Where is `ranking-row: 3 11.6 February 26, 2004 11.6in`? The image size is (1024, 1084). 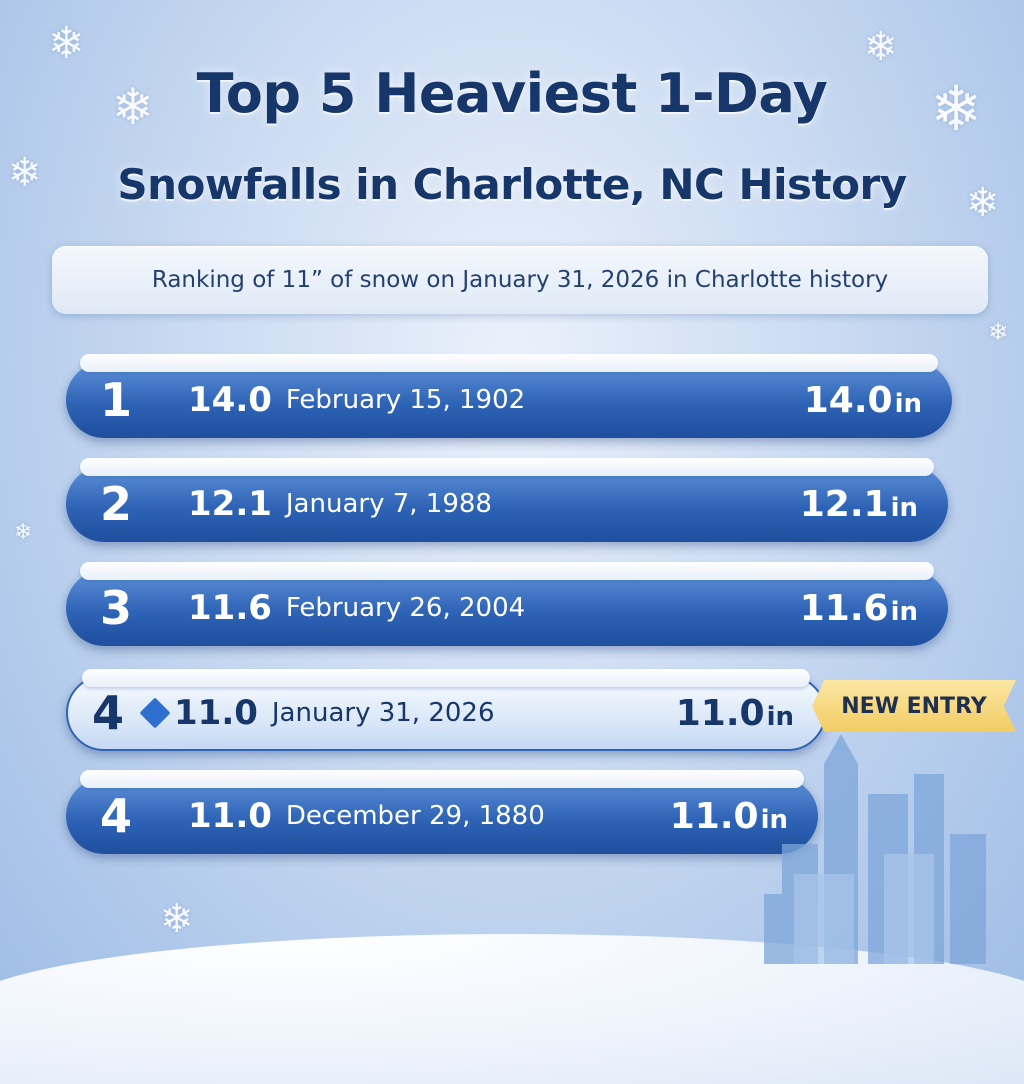 ranking-row: 3 11.6 February 26, 2004 11.6in is located at coordinates (507, 604).